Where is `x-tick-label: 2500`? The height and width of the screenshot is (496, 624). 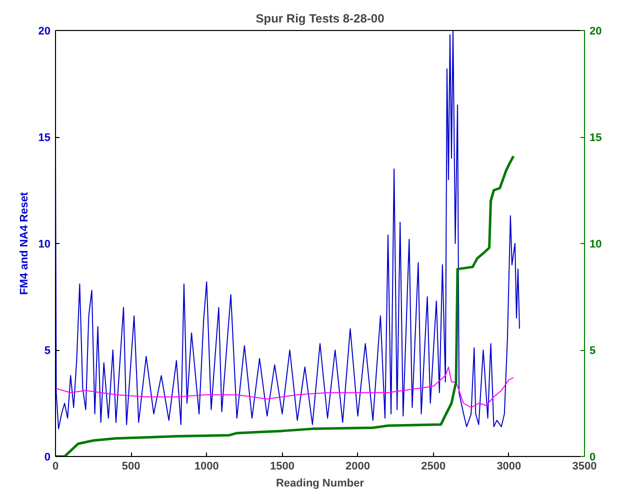
x-tick-label: 2500 is located at coordinates (433, 466).